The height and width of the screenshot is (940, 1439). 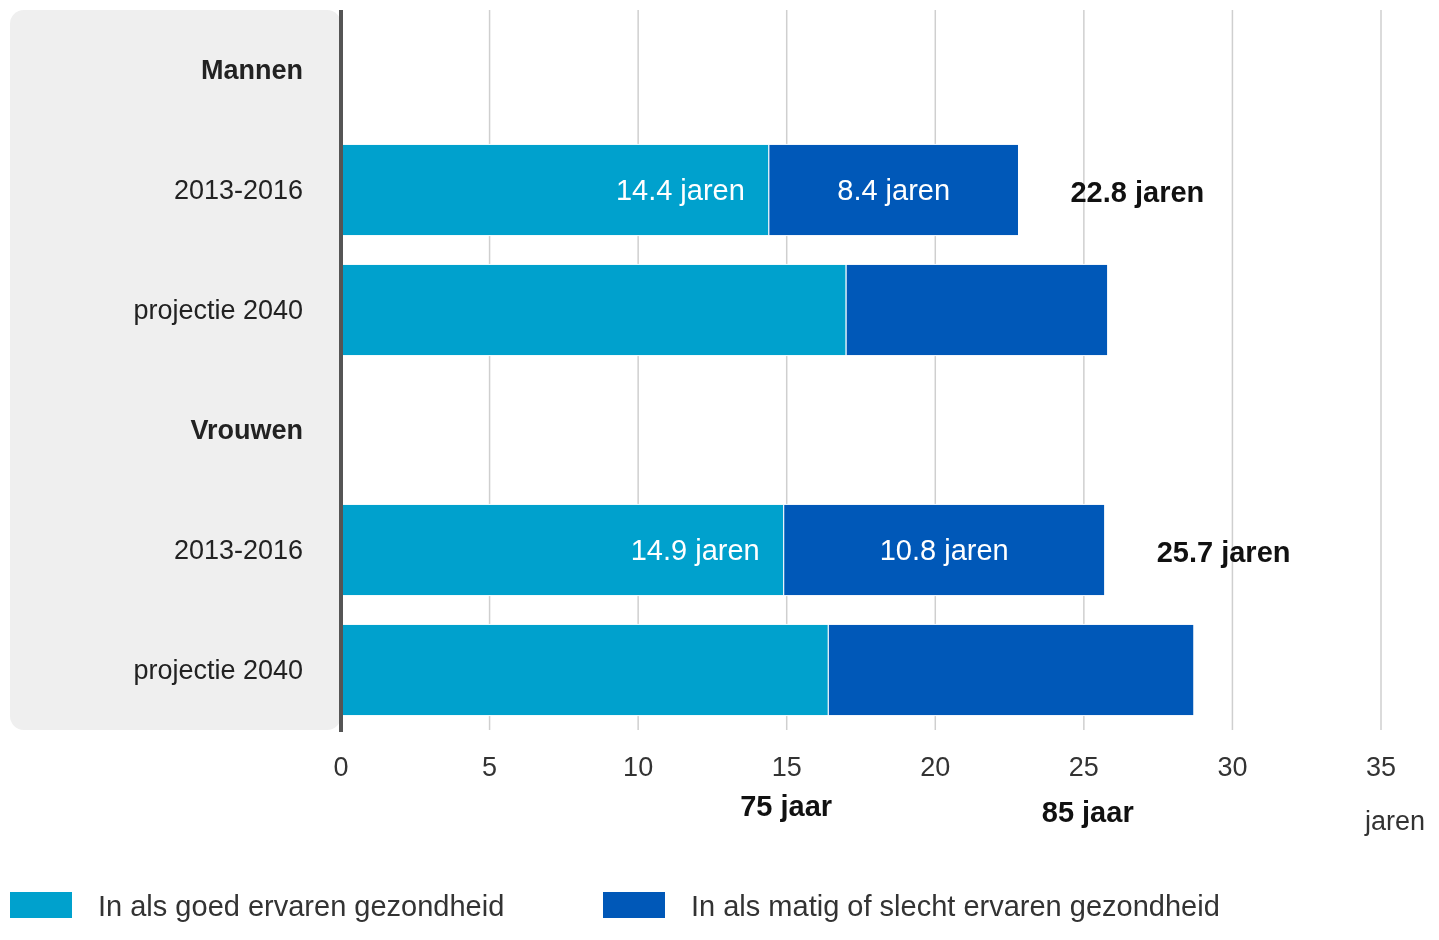 I want to click on y-tick-label: Vrouwen, so click(x=246, y=430).